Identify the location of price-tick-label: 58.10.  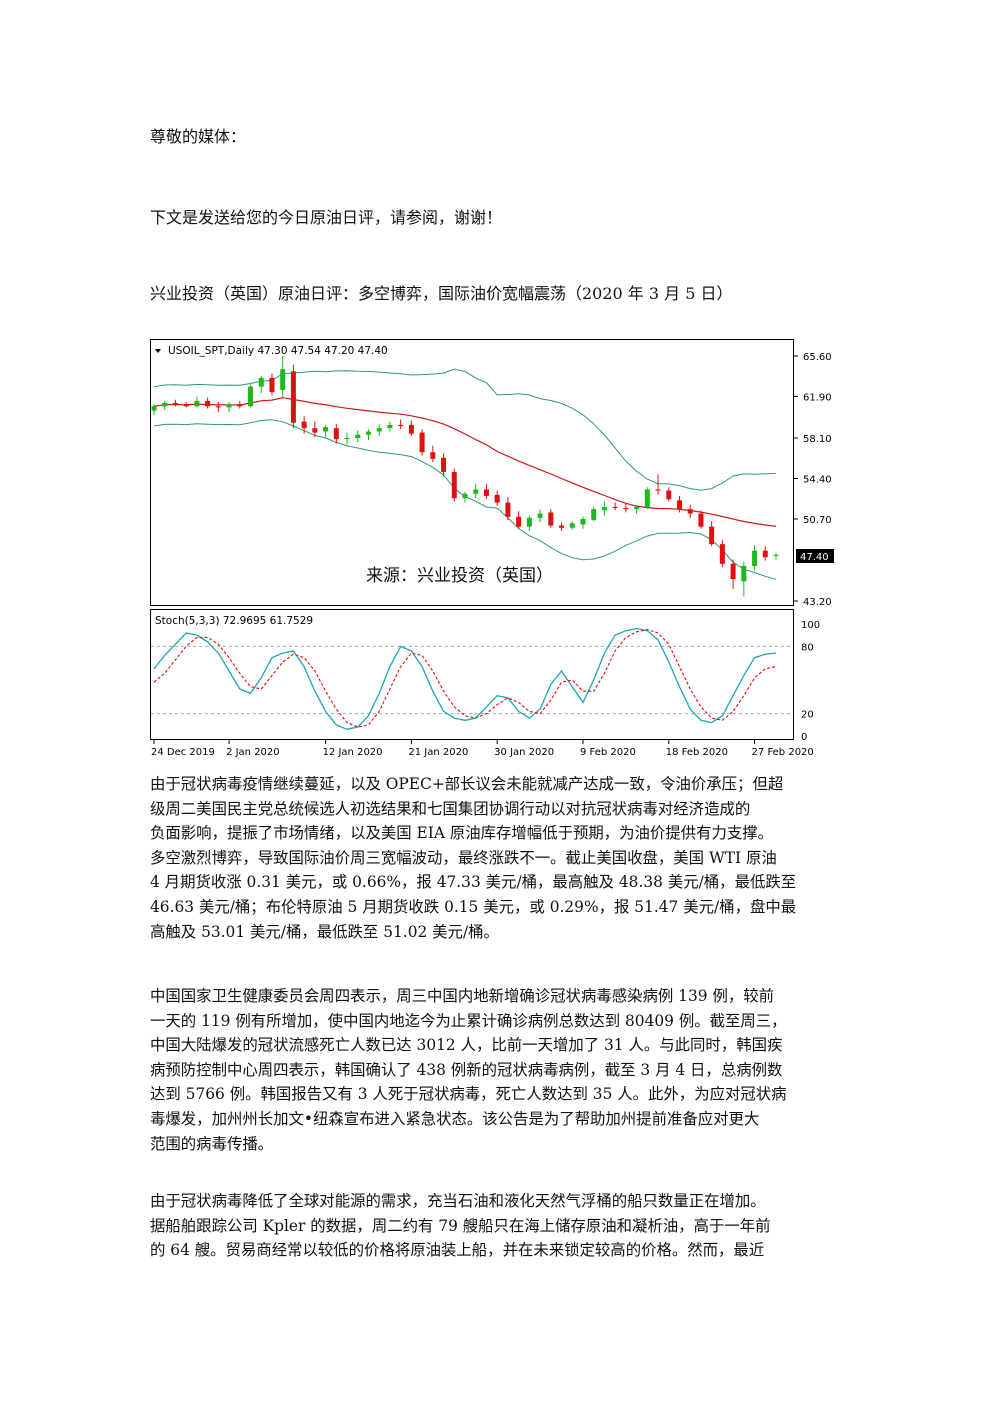
(817, 439).